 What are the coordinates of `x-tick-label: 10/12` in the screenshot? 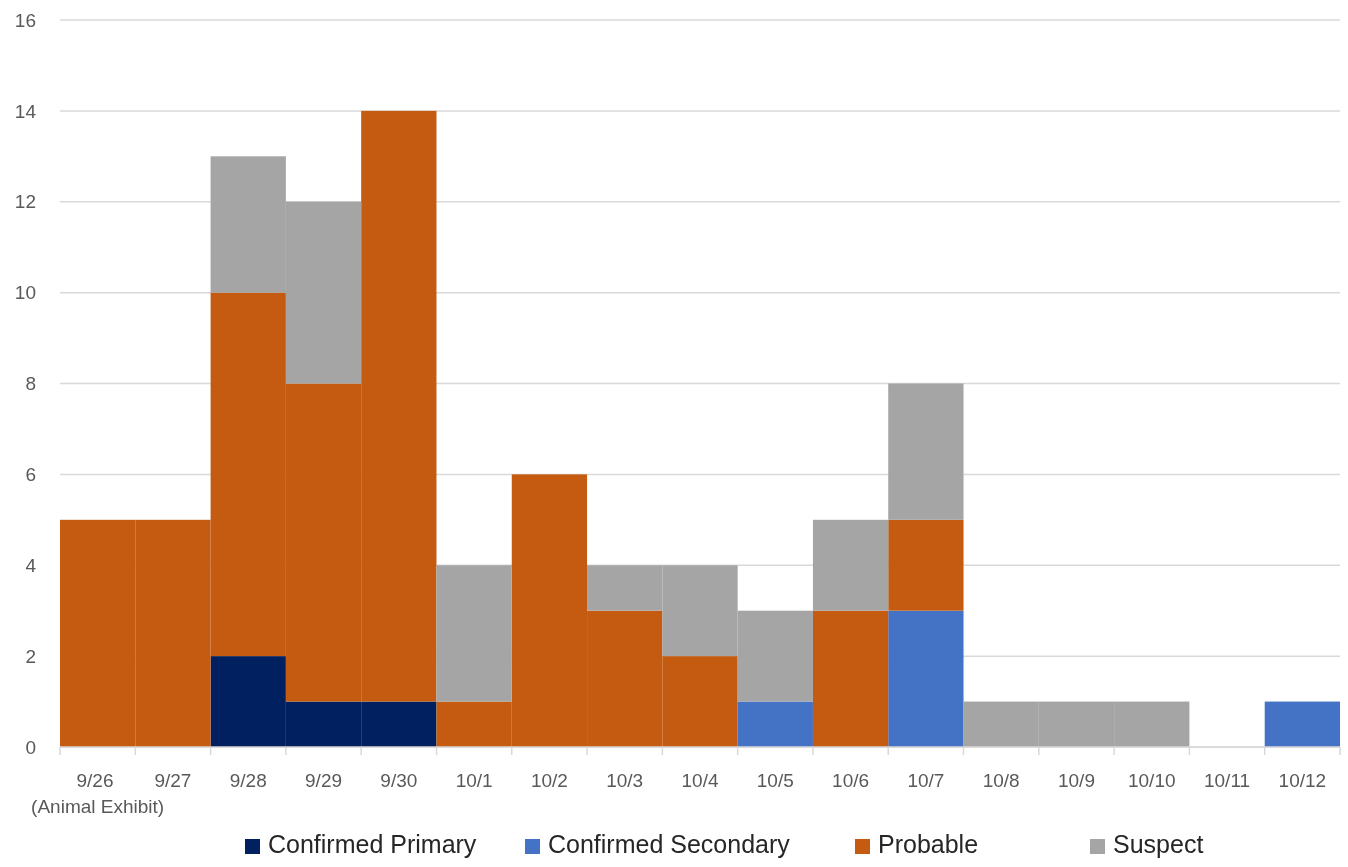 It's located at (1302, 780).